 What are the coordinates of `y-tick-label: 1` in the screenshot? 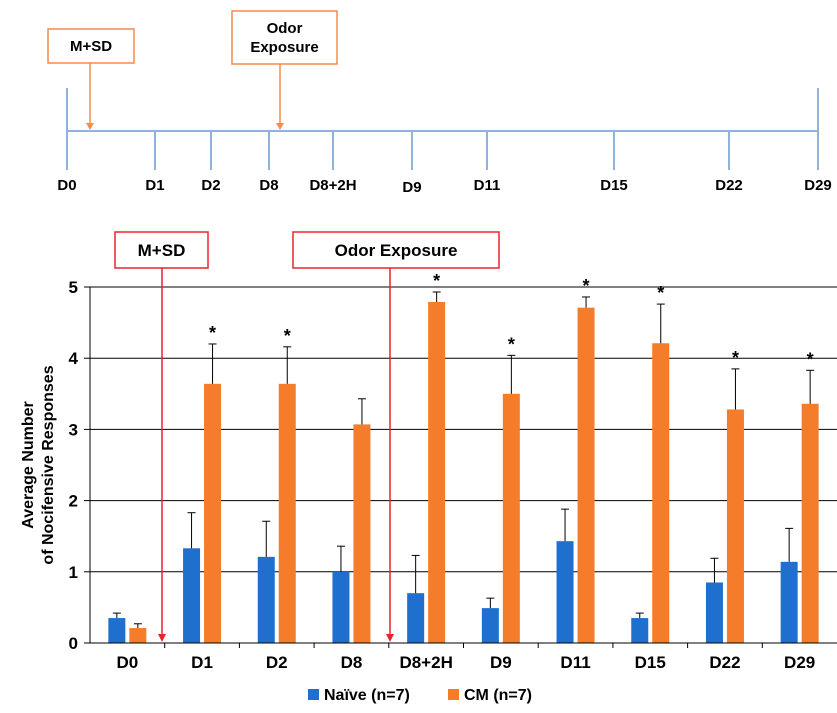 It's located at (73, 572).